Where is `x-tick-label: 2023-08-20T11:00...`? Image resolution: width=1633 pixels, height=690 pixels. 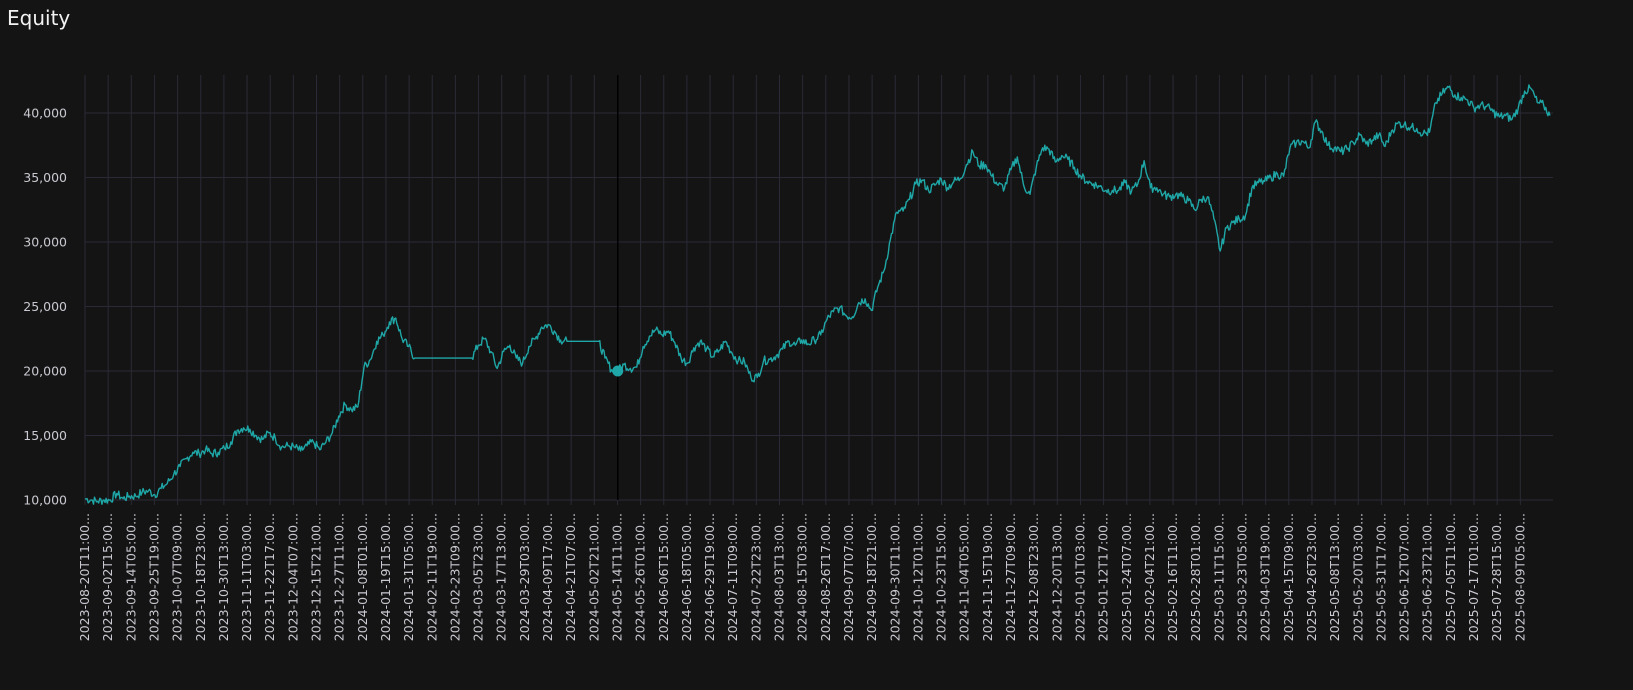 x-tick-label: 2023-08-20T11:00... is located at coordinates (84, 577).